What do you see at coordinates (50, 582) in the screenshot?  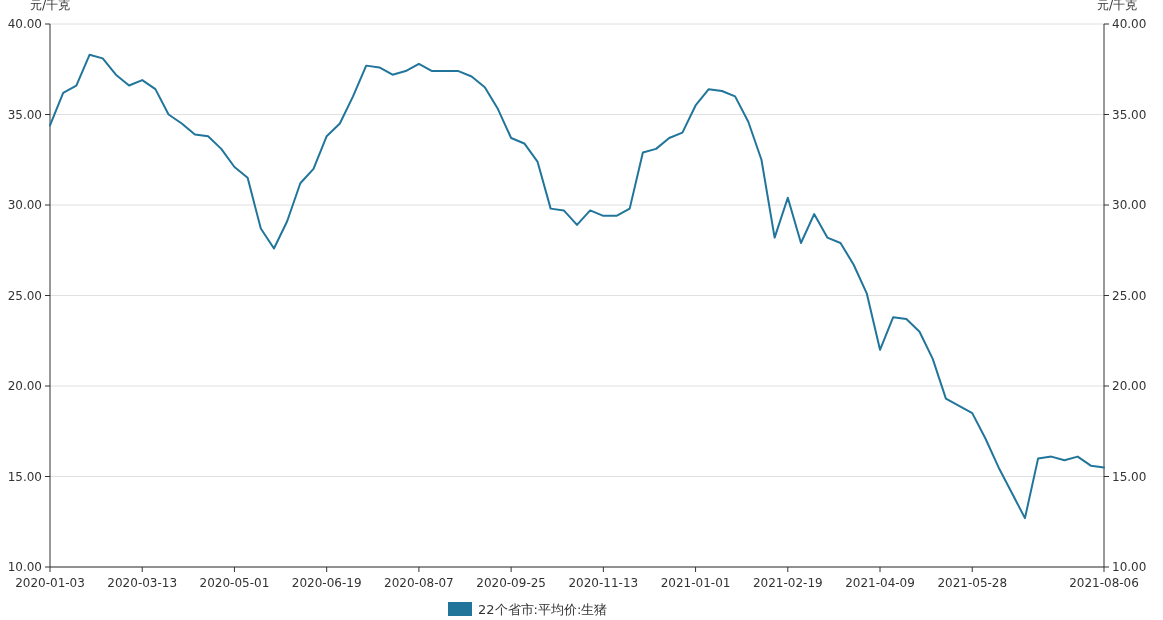 I see `x-tick-label: 2020-01-03` at bounding box center [50, 582].